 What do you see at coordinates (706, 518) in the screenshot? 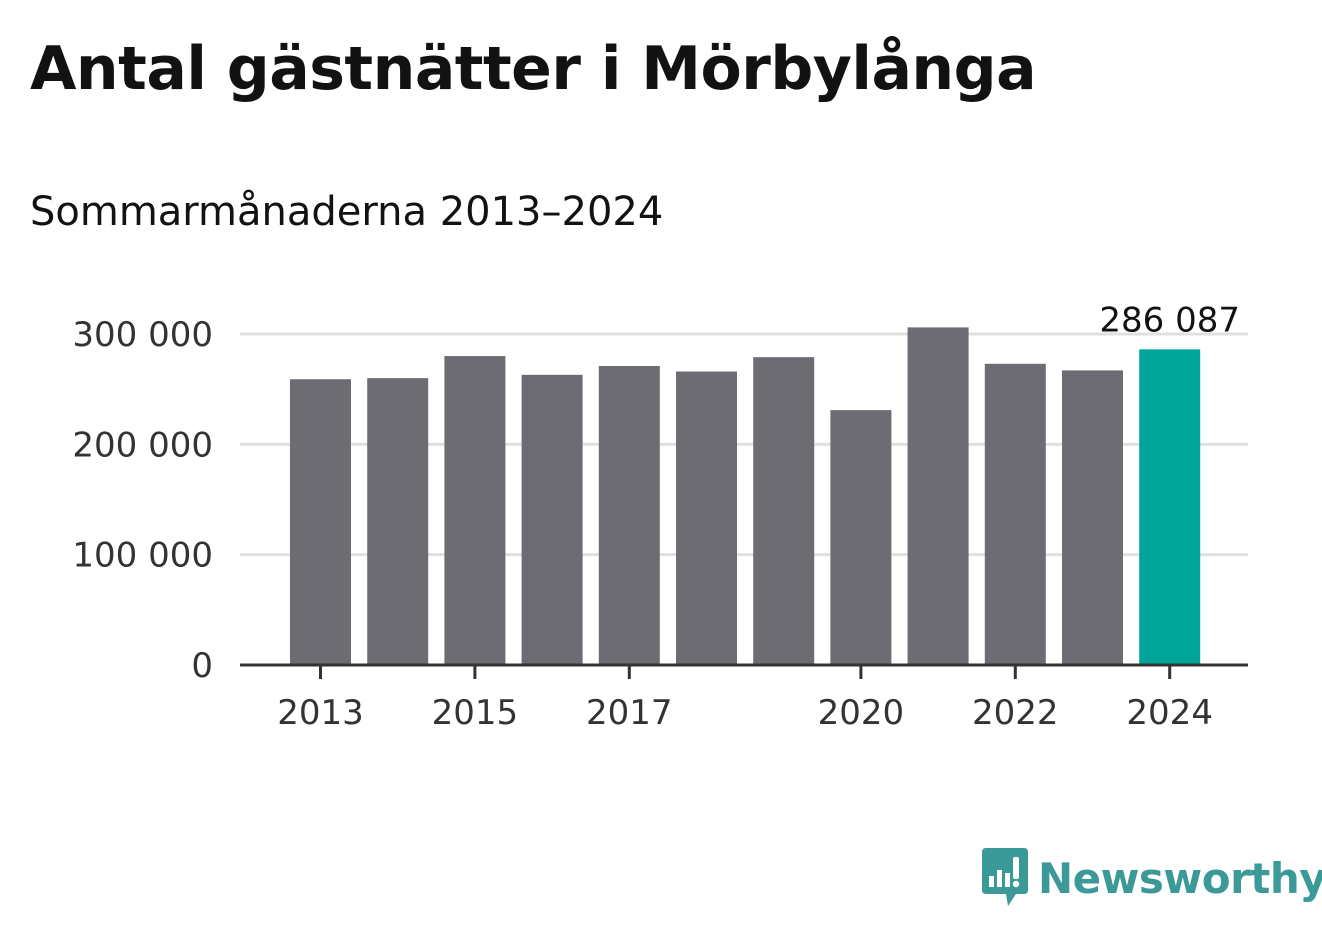
I see `bar-2018` at bounding box center [706, 518].